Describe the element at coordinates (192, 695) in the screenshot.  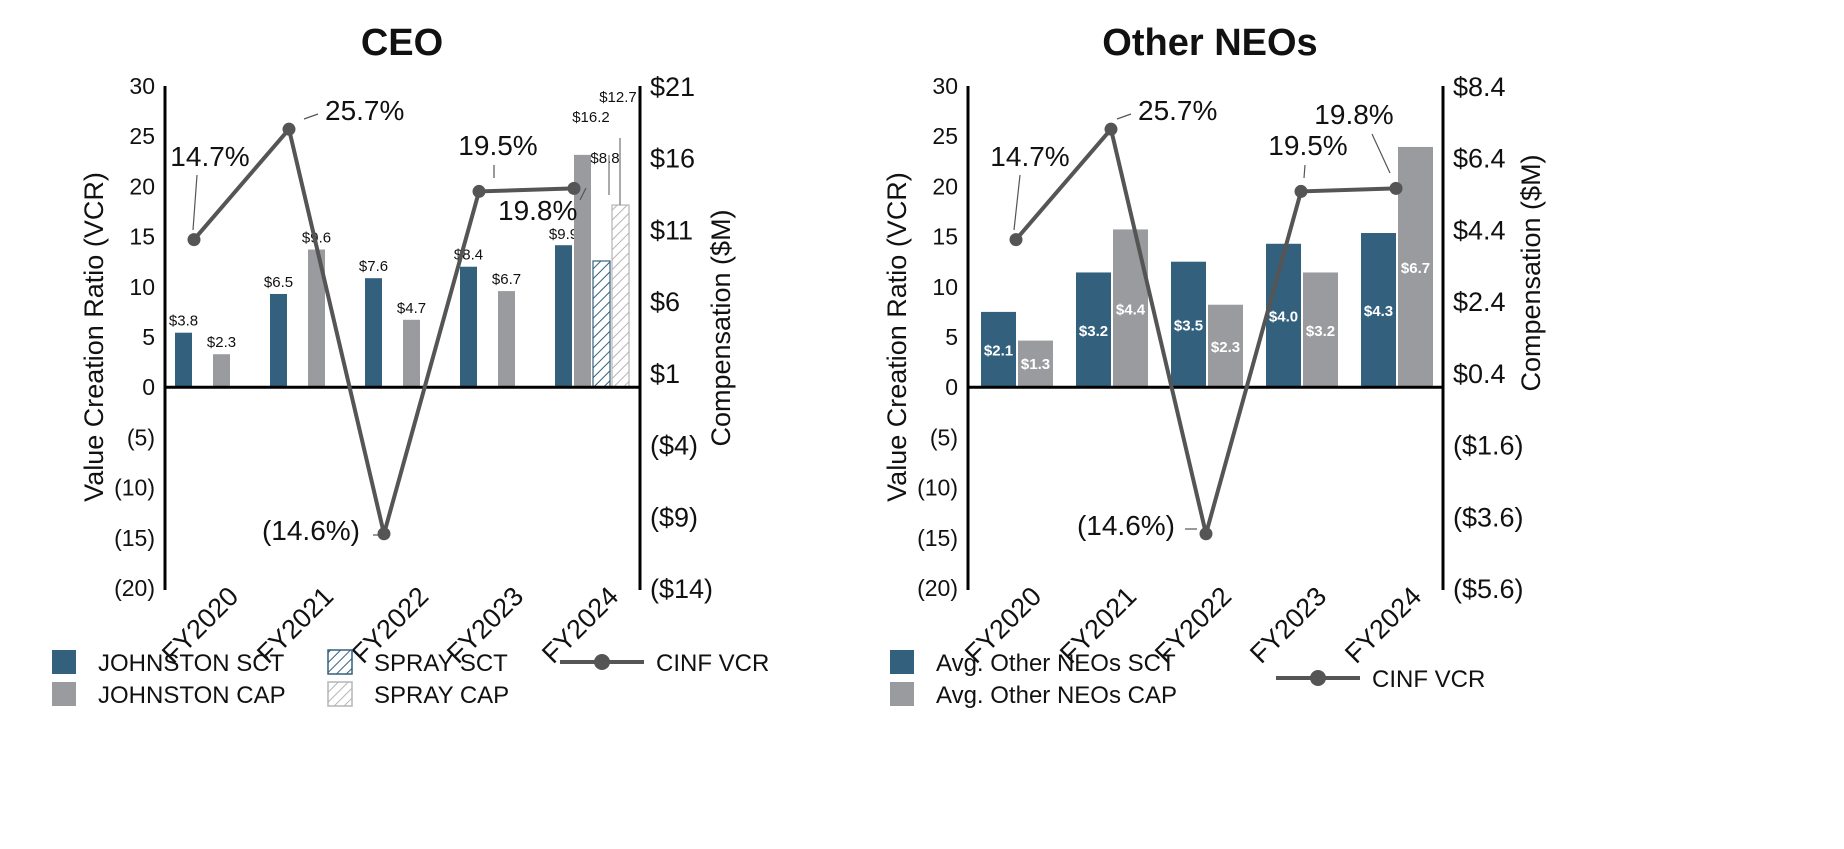
I see `legend-label: JOHNSTON CAP` at that location.